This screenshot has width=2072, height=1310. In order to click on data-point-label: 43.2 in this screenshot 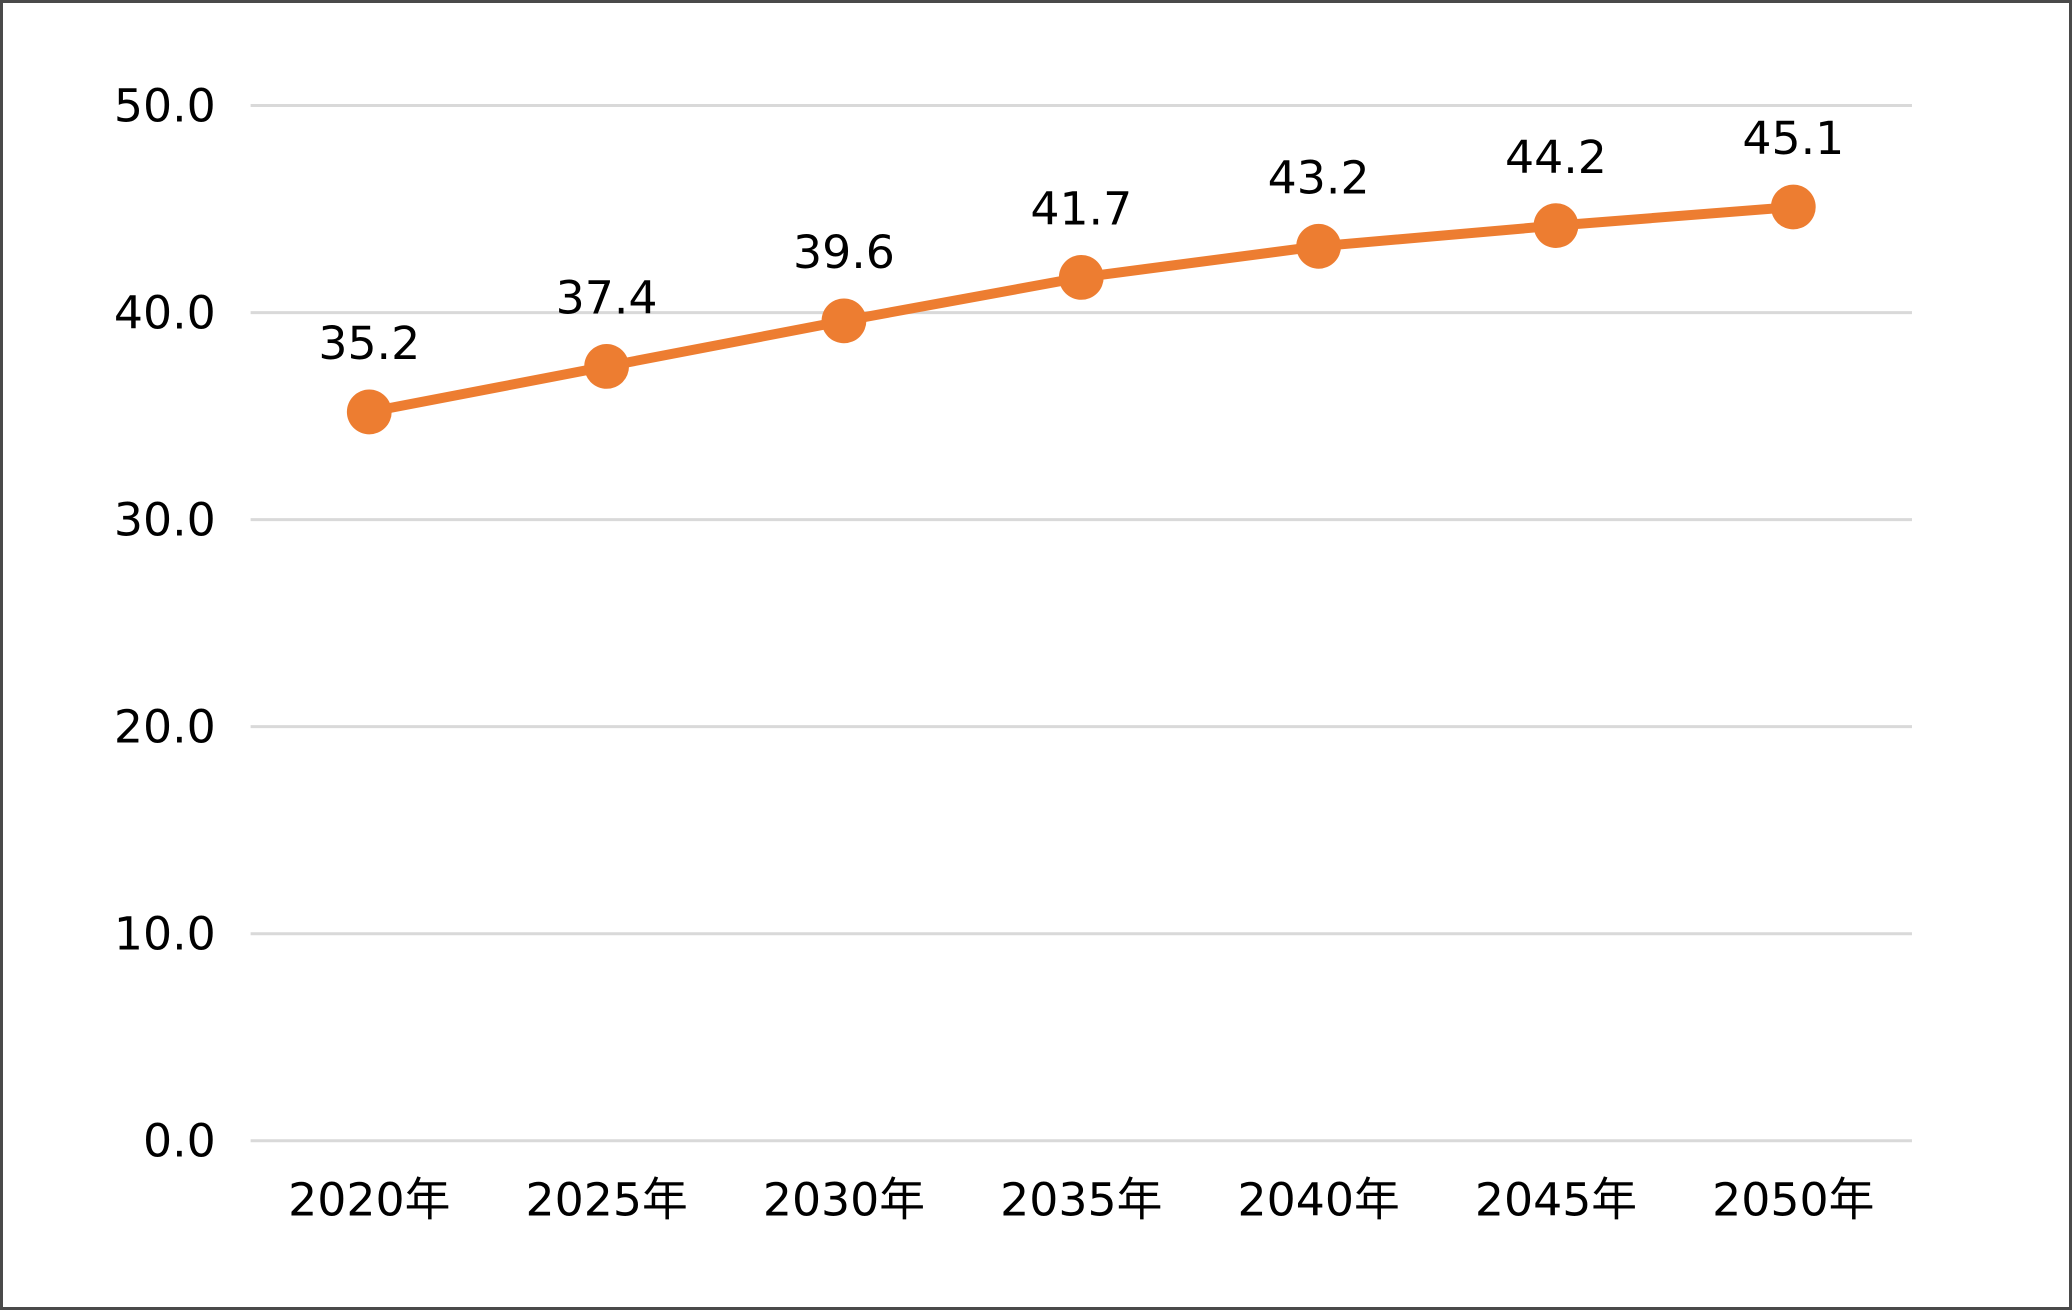, I will do `click(1319, 178)`.